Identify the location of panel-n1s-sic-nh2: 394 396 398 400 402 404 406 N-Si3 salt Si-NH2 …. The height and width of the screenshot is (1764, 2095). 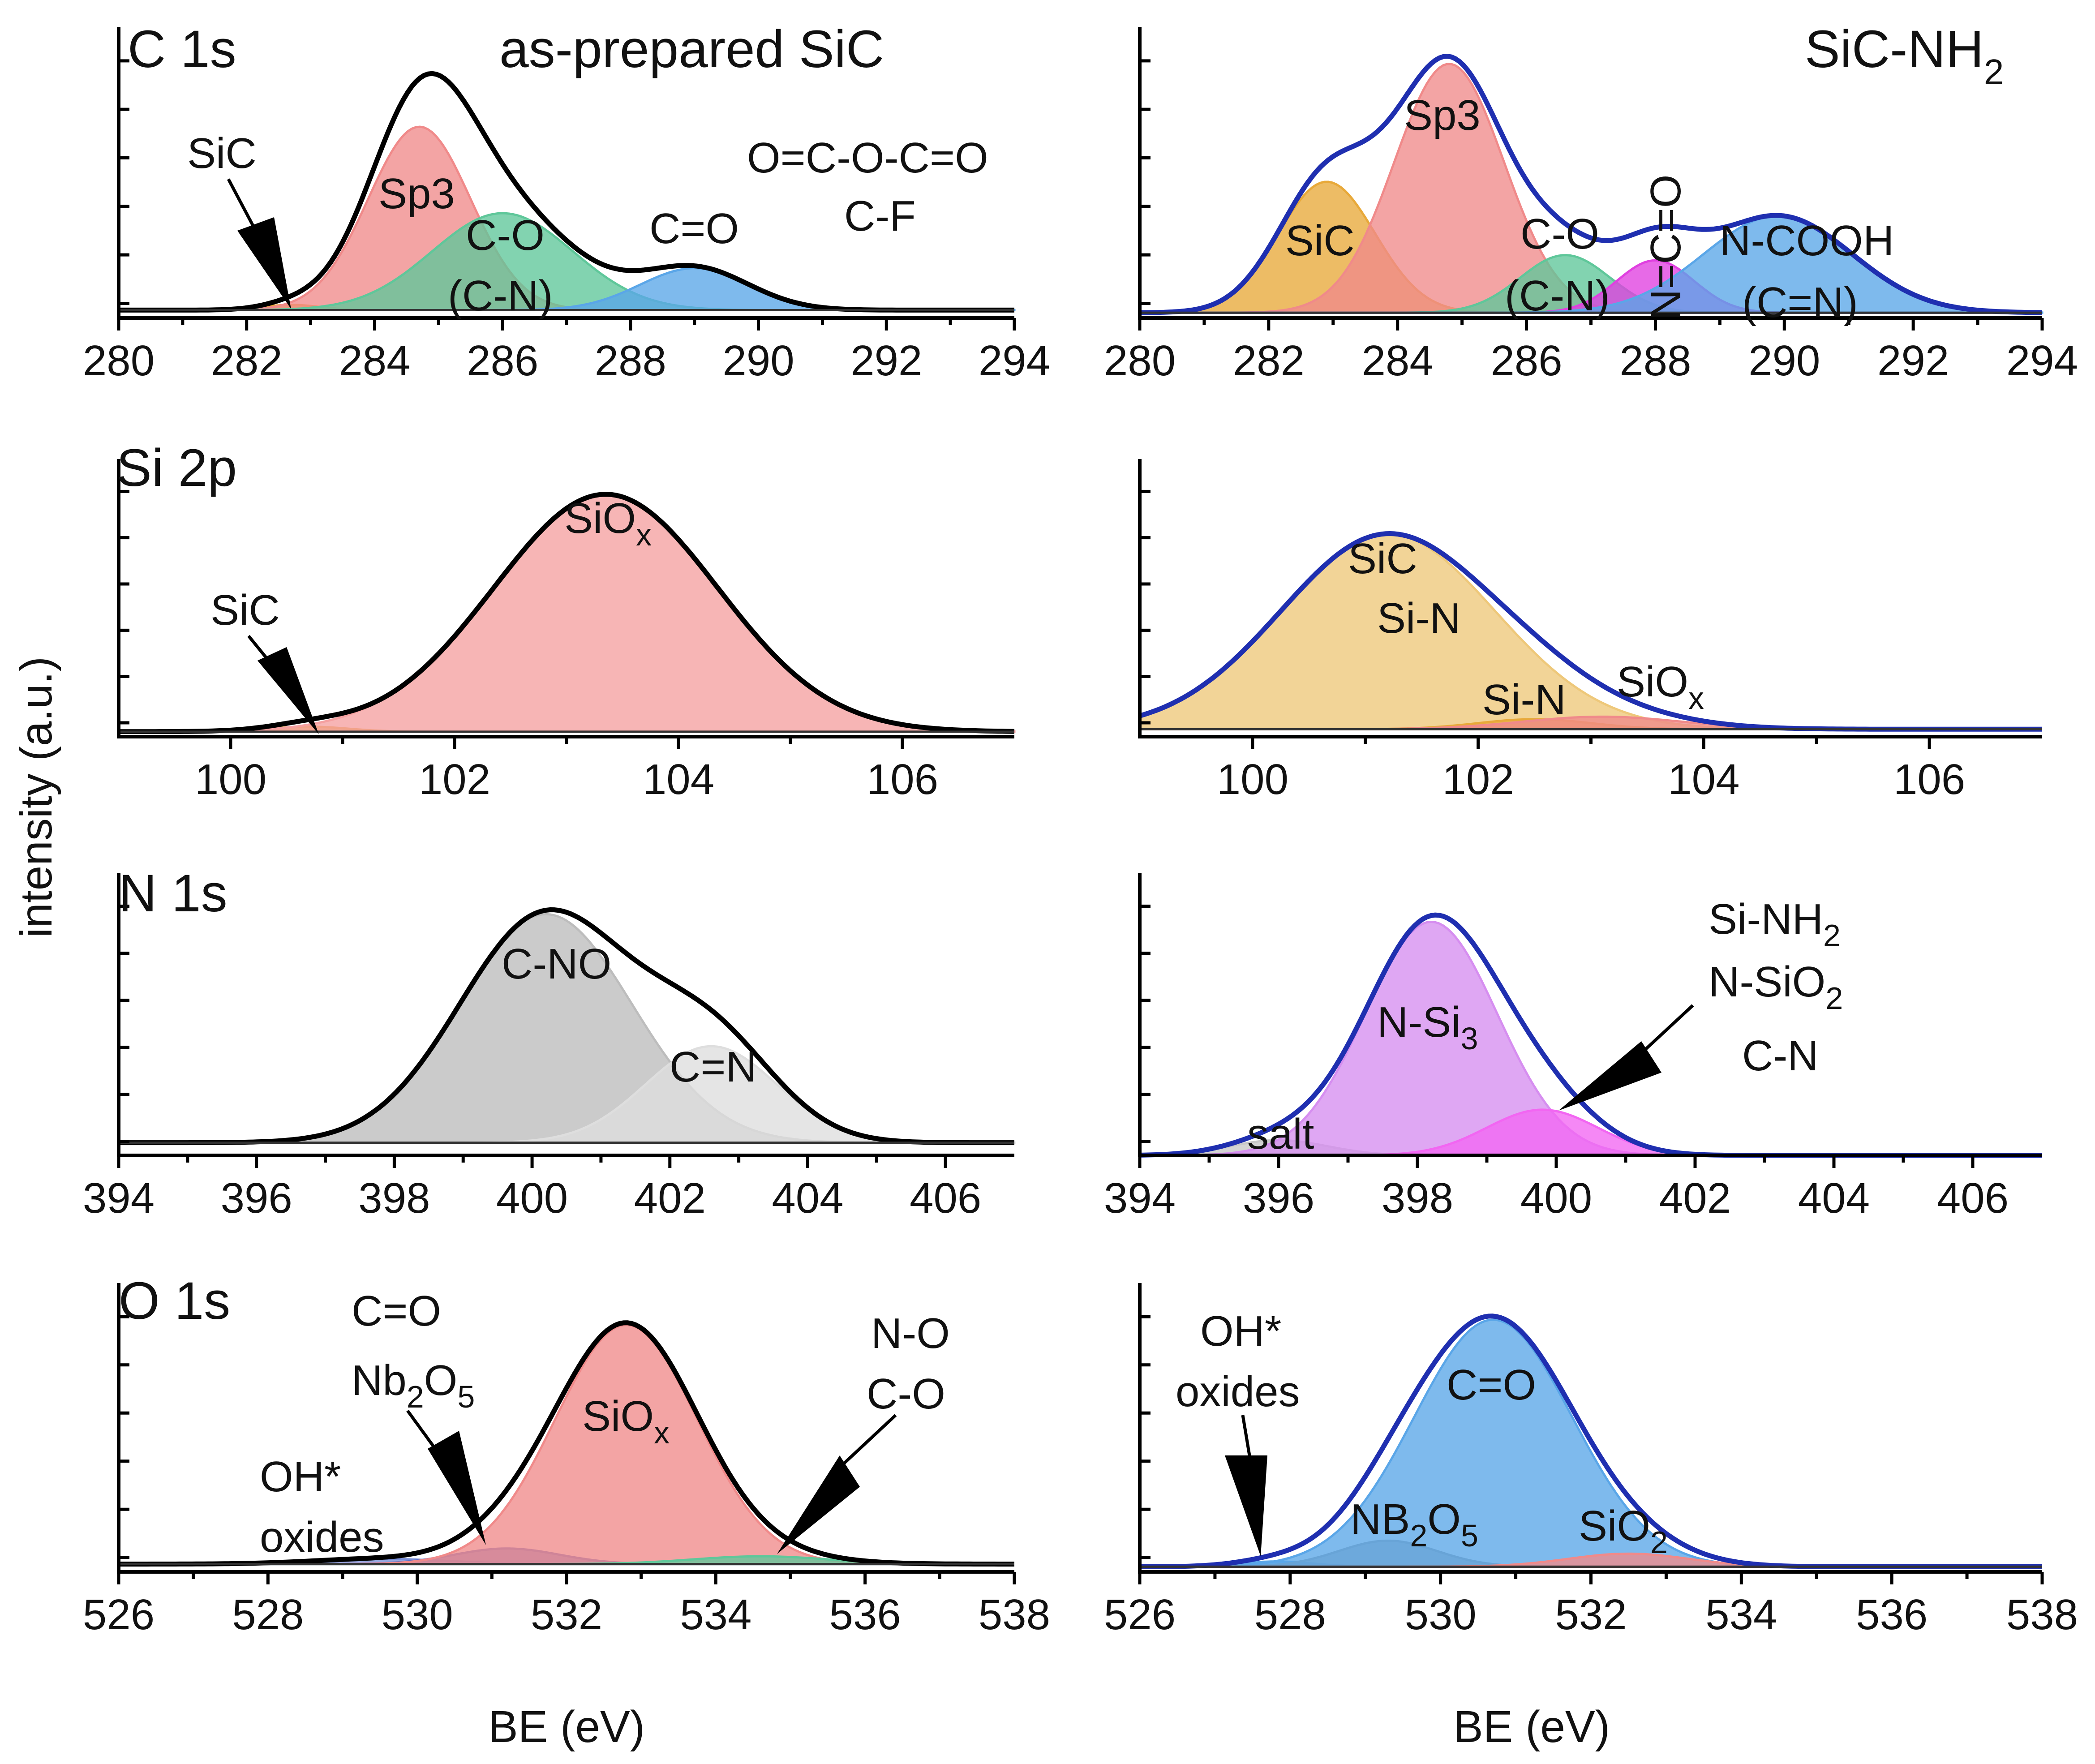
(1573, 1047).